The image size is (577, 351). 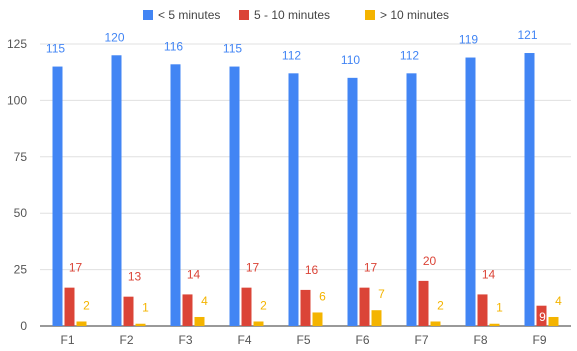 What do you see at coordinates (539, 340) in the screenshot?
I see `x-tick-label: F9` at bounding box center [539, 340].